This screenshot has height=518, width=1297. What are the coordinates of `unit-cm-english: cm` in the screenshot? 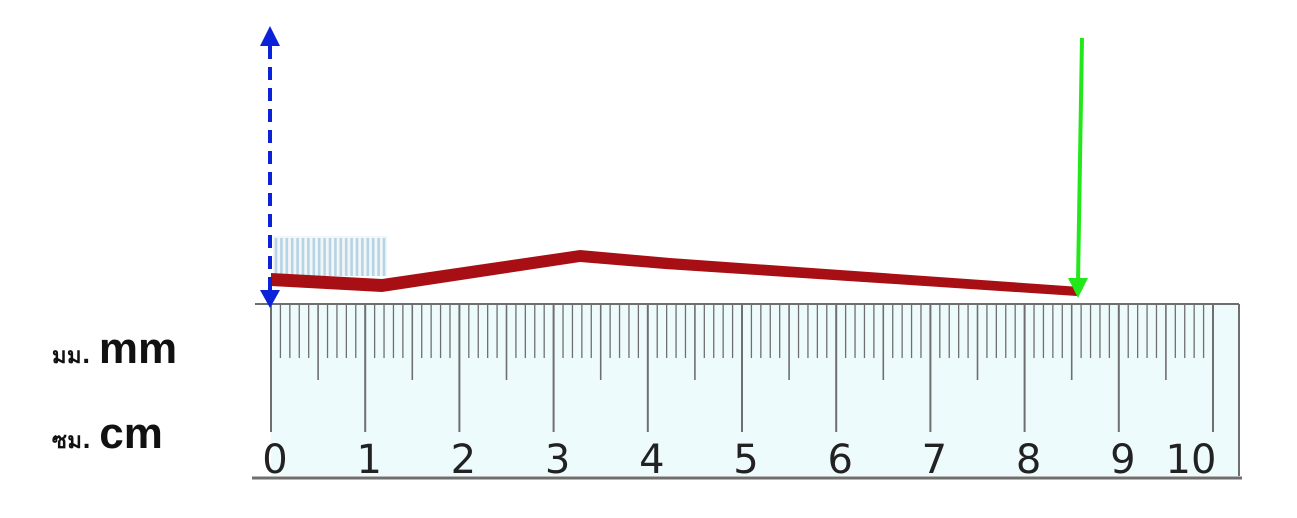 It's located at (131, 433).